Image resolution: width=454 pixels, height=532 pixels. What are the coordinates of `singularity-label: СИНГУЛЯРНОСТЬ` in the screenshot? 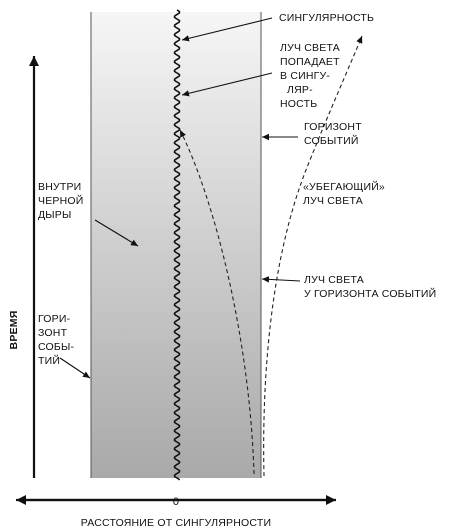 It's located at (326, 18).